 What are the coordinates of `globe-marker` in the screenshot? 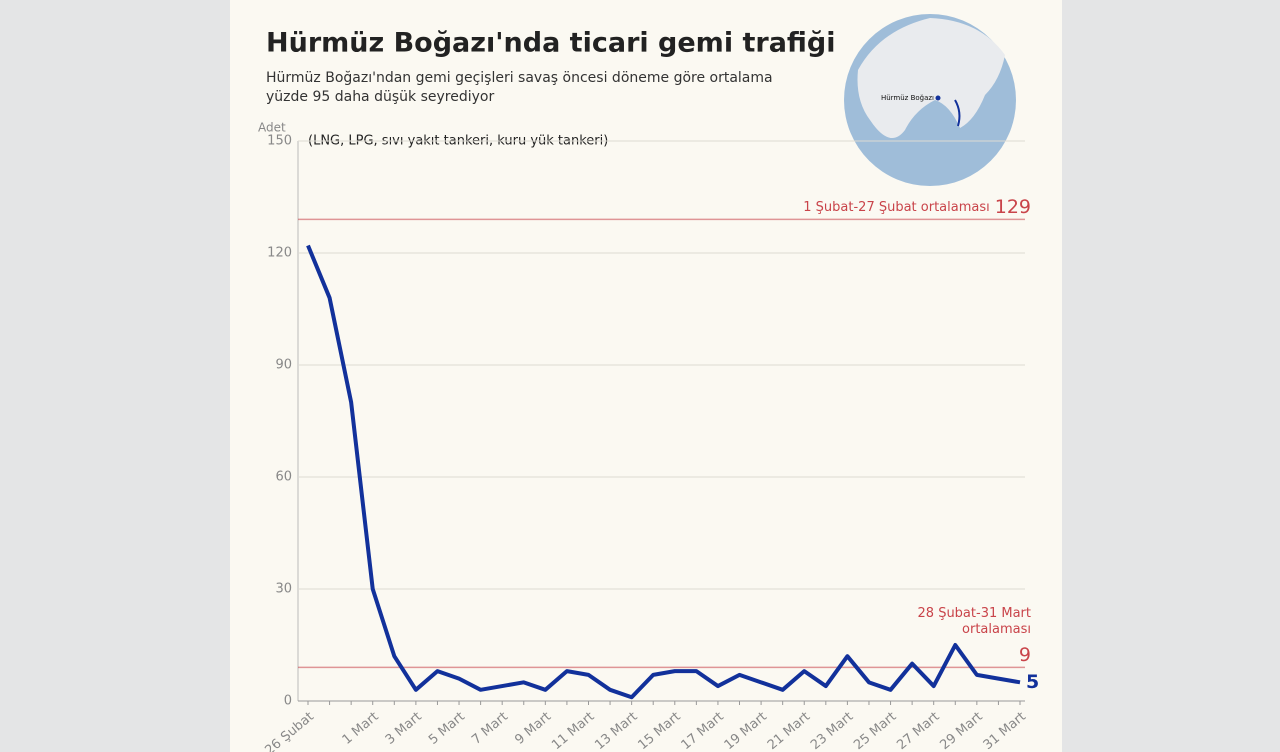 It's located at (938, 98).